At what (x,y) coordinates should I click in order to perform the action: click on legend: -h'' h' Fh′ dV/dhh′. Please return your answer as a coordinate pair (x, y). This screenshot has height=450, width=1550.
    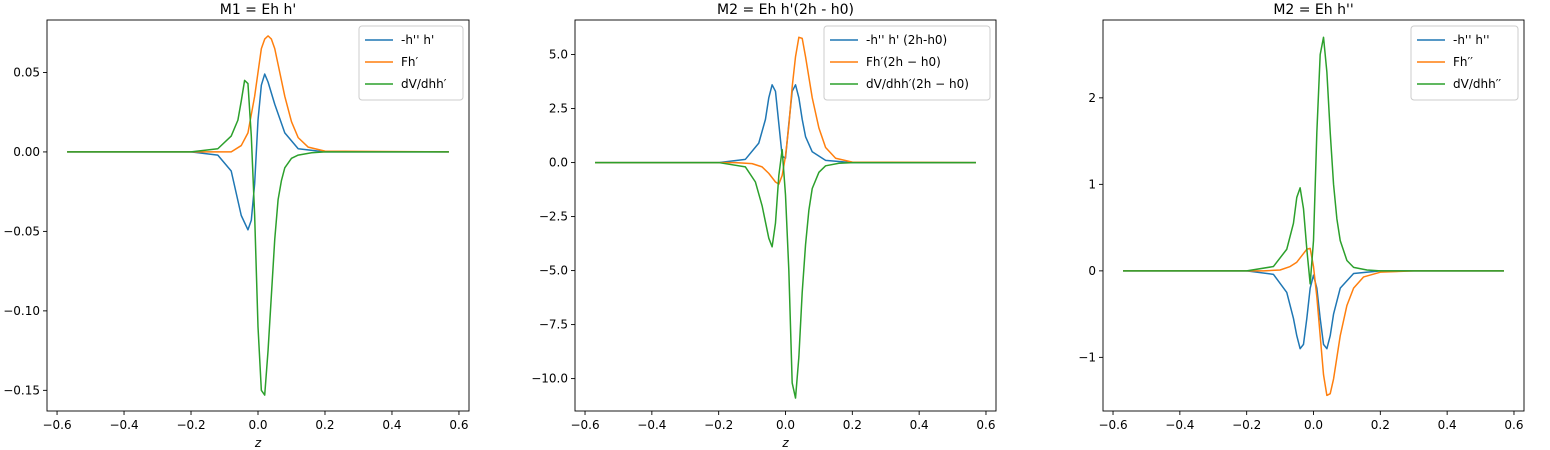
    Looking at the image, I should click on (411, 63).